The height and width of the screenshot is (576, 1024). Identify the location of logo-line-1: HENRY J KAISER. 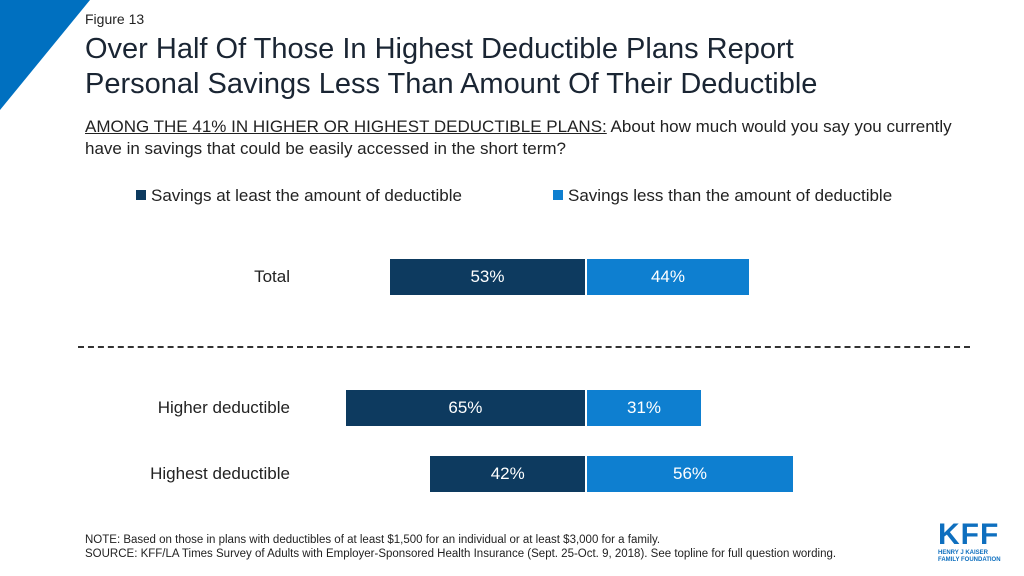
(963, 553).